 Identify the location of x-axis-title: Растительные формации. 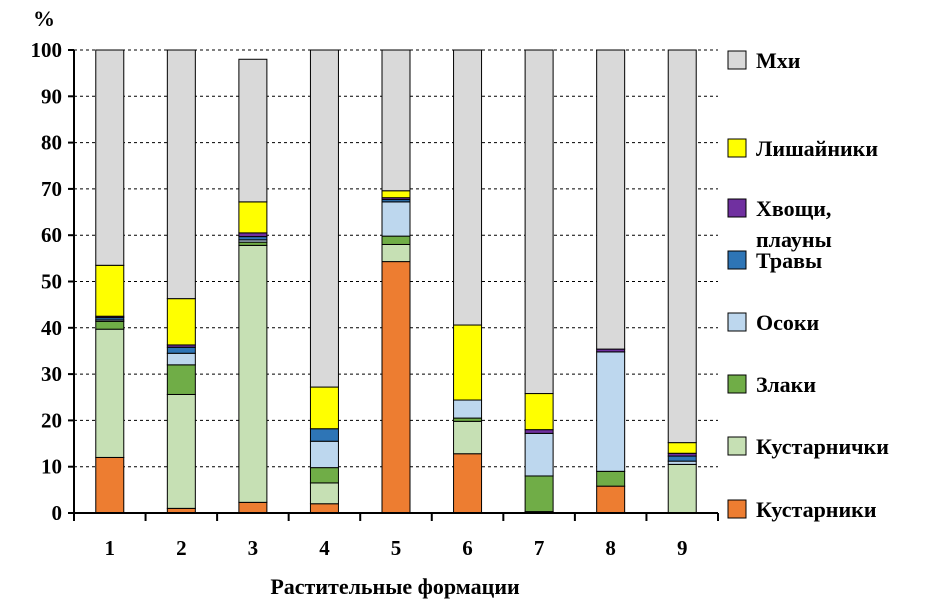
(395, 586).